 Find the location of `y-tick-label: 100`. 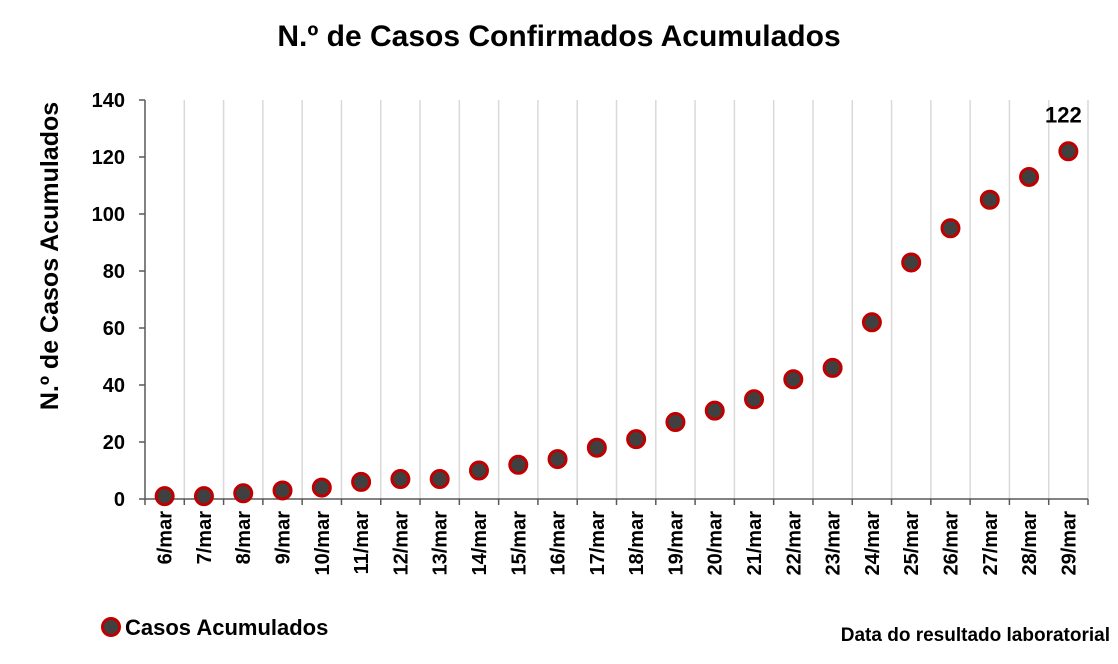

y-tick-label: 100 is located at coordinates (108, 215).